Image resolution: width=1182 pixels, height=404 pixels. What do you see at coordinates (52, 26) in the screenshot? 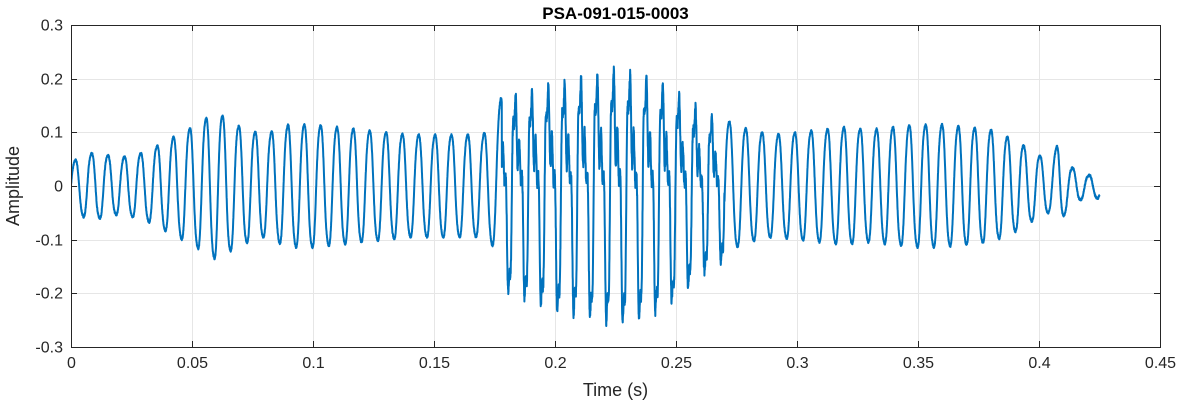
I see `y-tick-label: 0.3` at bounding box center [52, 26].